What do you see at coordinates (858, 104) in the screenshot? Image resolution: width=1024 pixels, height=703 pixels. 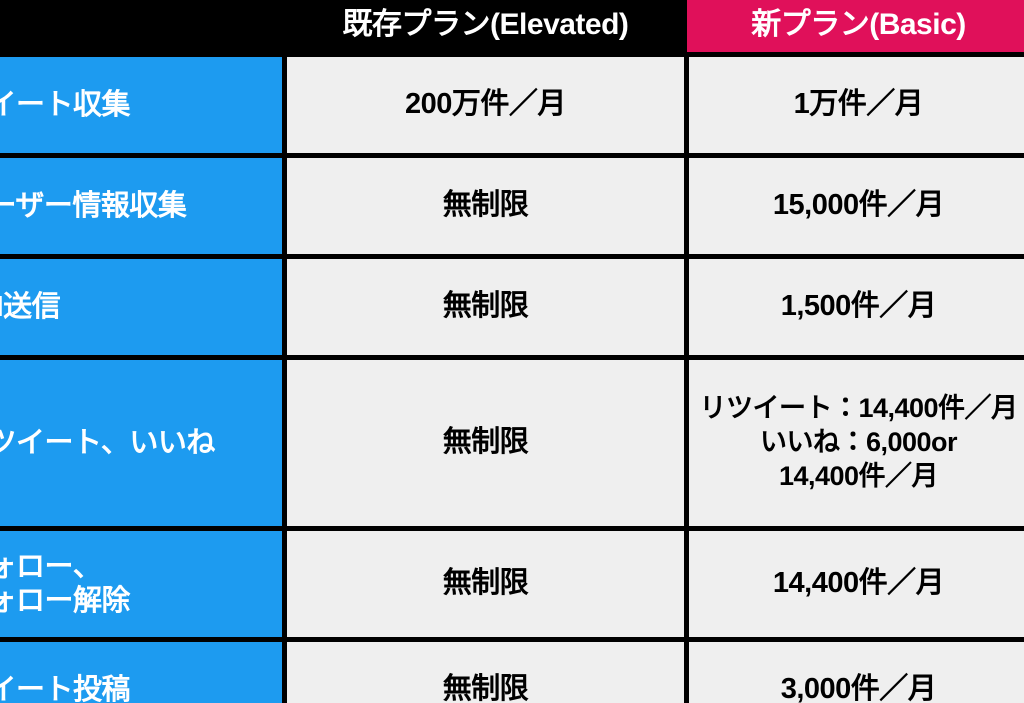 I see `value-line: 1万件／月` at bounding box center [858, 104].